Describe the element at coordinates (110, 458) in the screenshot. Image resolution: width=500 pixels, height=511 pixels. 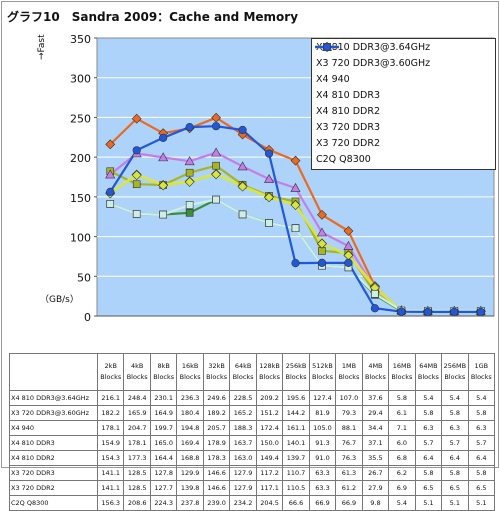
I see `data-cell: 154.3` at that location.